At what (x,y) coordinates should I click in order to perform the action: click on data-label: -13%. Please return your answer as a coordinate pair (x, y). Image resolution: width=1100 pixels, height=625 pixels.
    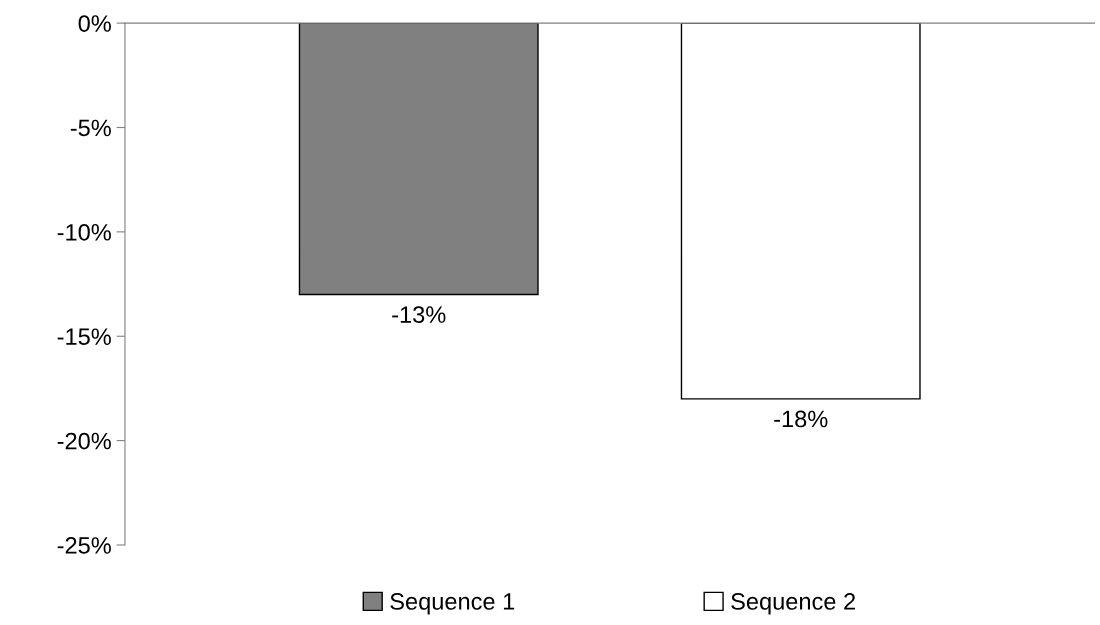
    Looking at the image, I should click on (419, 314).